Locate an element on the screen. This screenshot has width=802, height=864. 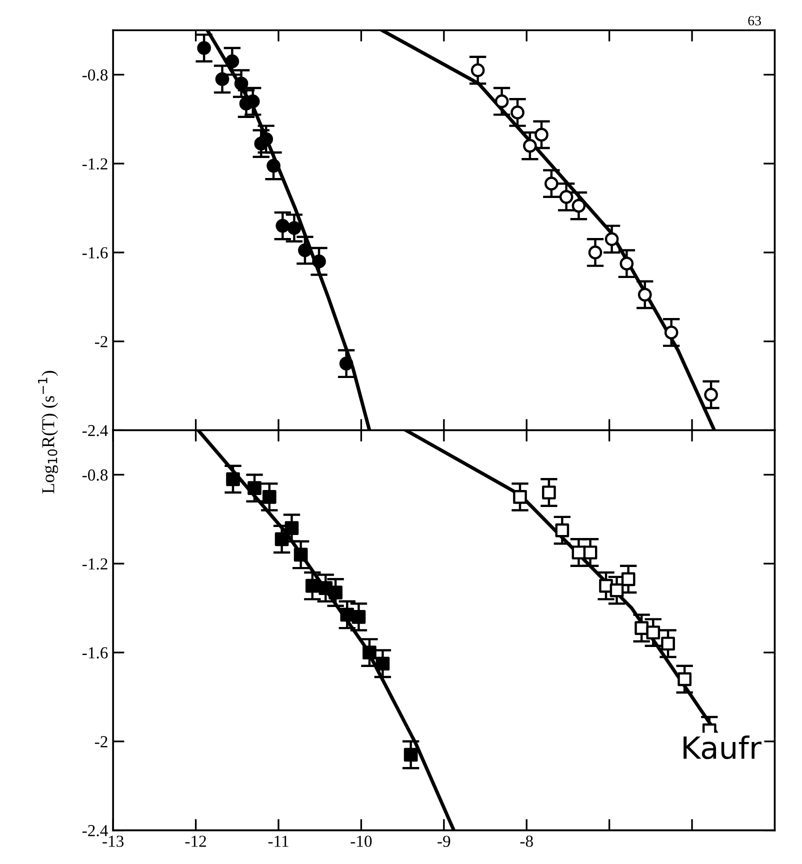
x-tick-label: -13 is located at coordinates (113, 841).